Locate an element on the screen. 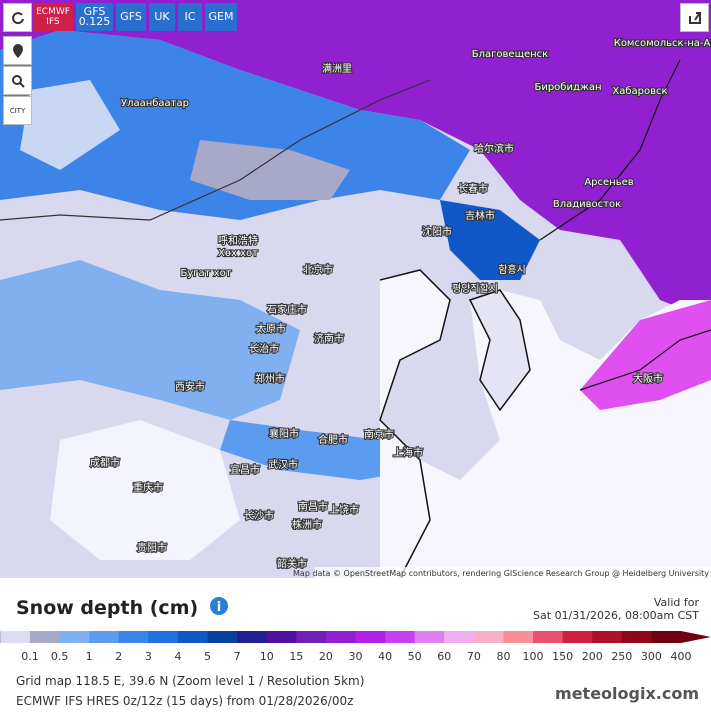  location-button is located at coordinates (17, 50).